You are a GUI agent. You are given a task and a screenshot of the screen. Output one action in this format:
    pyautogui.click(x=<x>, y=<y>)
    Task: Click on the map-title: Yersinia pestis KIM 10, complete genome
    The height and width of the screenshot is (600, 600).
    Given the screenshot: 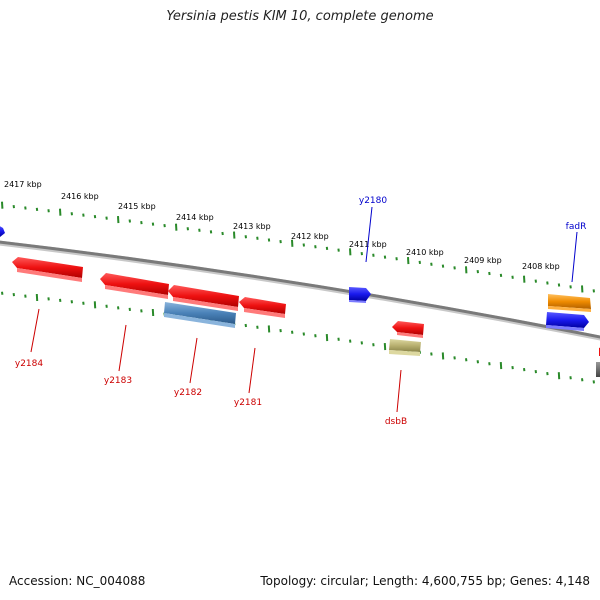 What is the action you would take?
    pyautogui.click(x=300, y=16)
    